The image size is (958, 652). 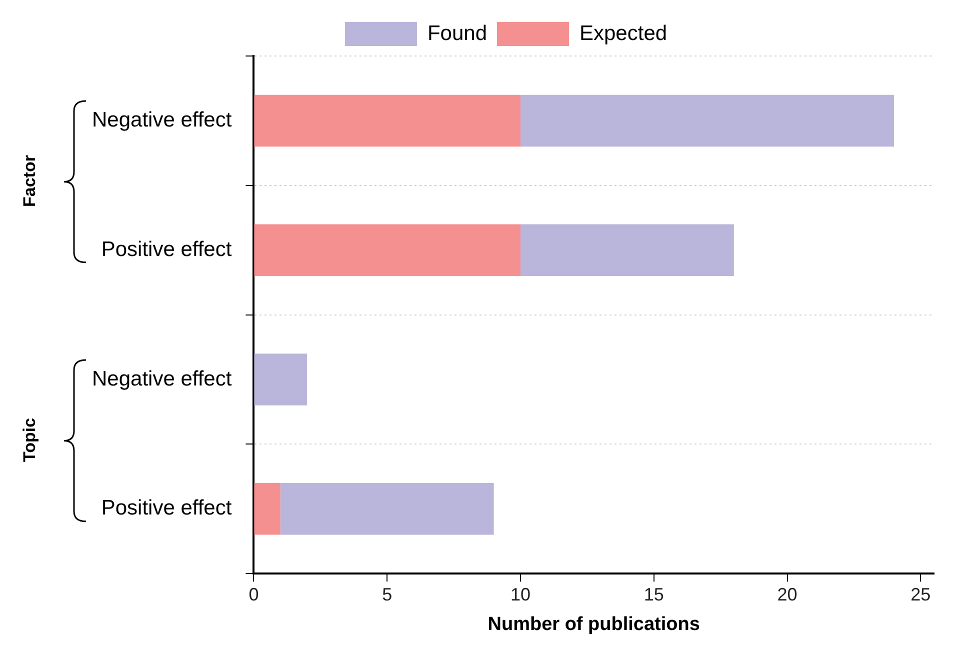 I want to click on legend-label: Expected, so click(x=623, y=33).